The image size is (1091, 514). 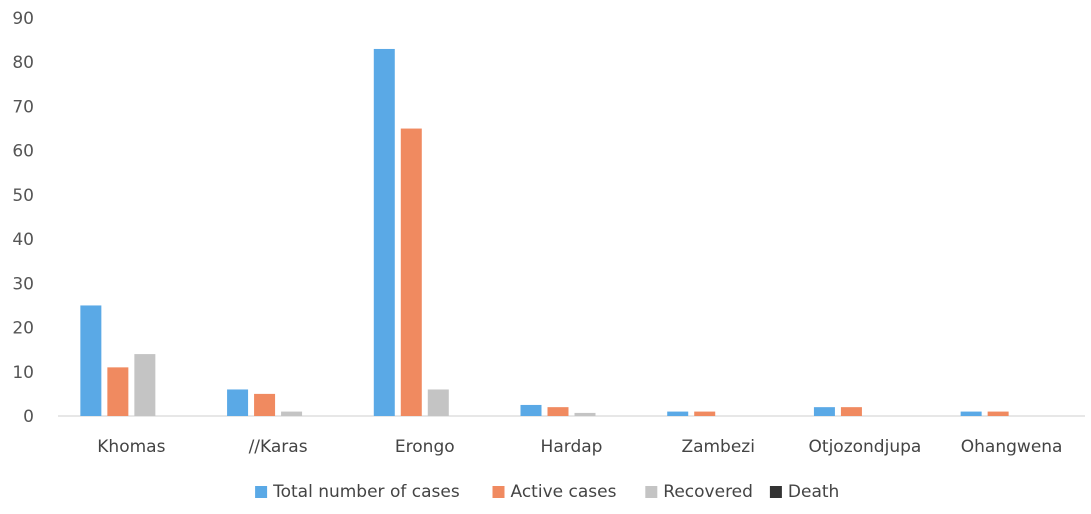 I want to click on x-tick-label: //Karas, so click(x=278, y=447).